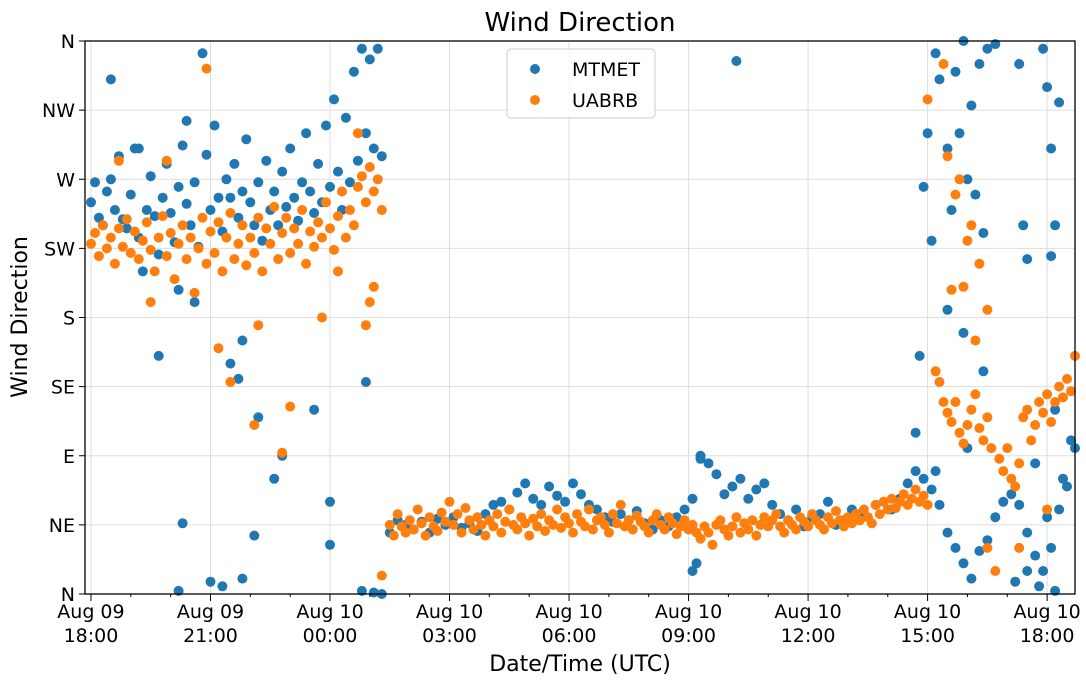  What do you see at coordinates (69, 319) in the screenshot?
I see `y-tick-label: S` at bounding box center [69, 319].